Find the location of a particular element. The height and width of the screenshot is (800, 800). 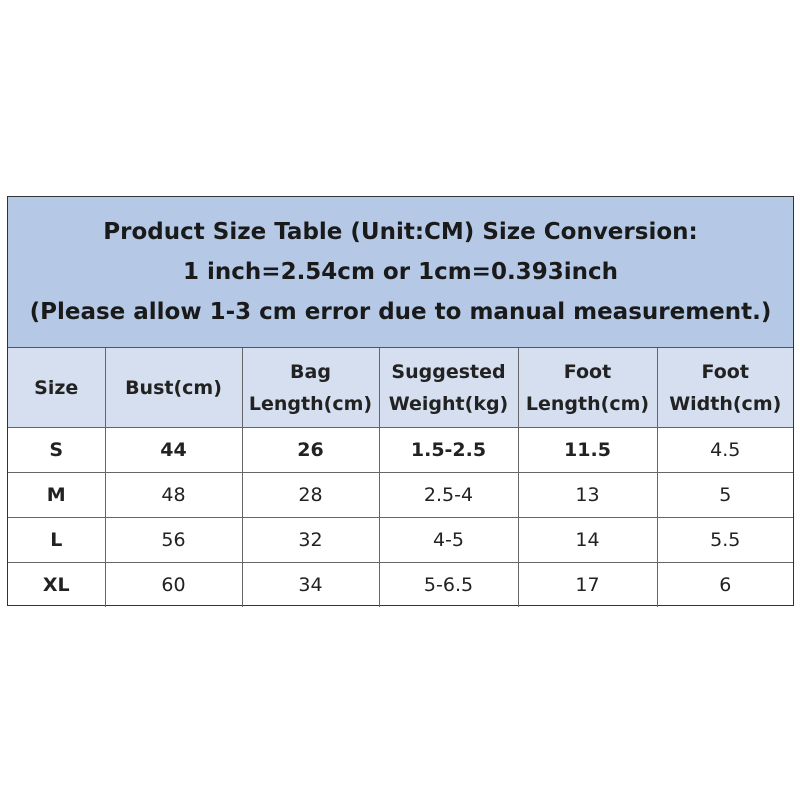

cell-foot-width: 4.5 is located at coordinates (724, 450).